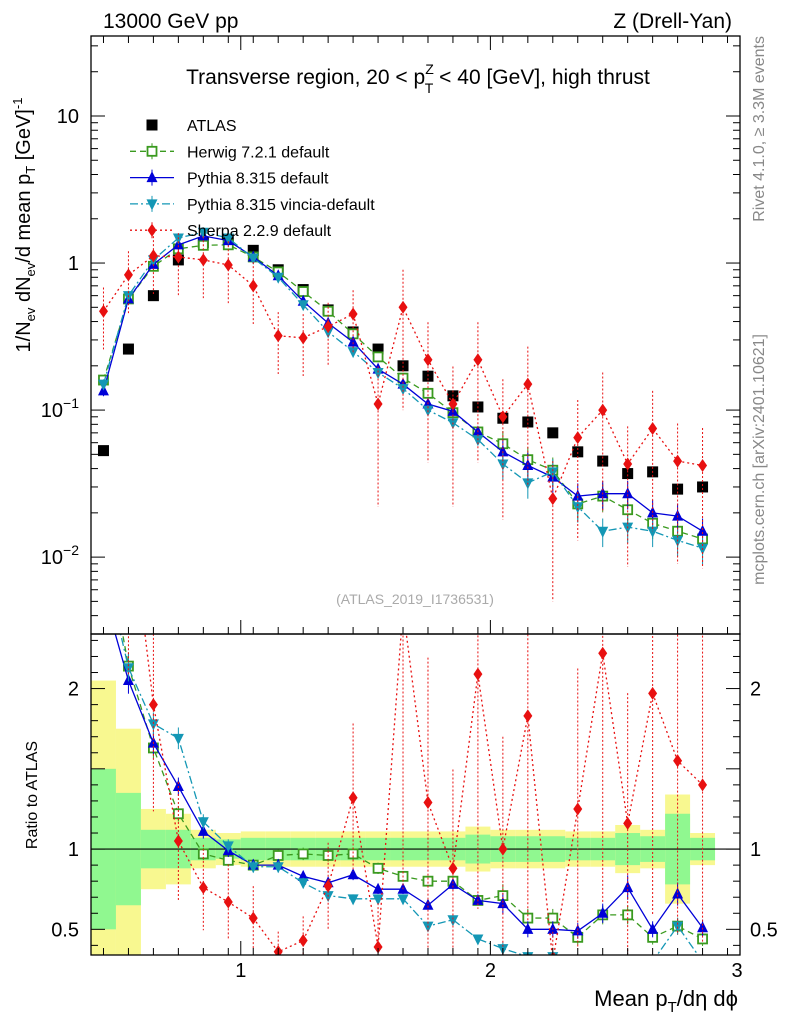 Image resolution: width=786 pixels, height=1029 pixels. Describe the element at coordinates (415, 599) in the screenshot. I see `analysis-watermark: (ATLAS_2019_I1736531)` at that location.